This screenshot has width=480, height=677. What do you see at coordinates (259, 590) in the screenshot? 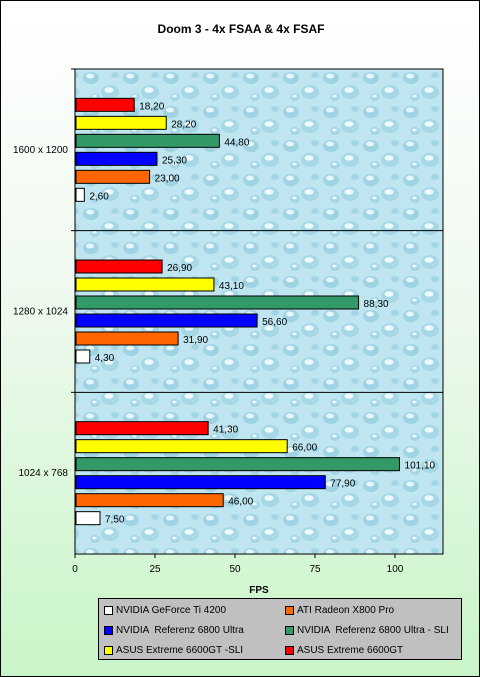
I see `x-axis-title: FPS` at bounding box center [259, 590].